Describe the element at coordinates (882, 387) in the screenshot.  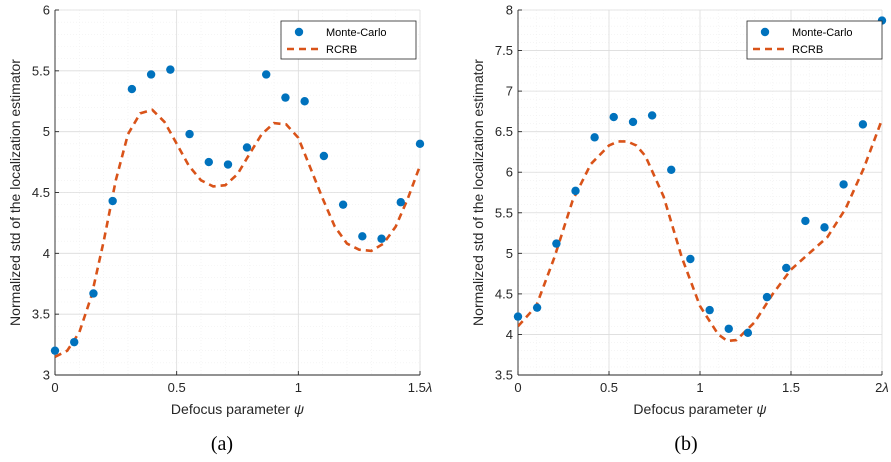
I see `x-tick-label: 2λ` at that location.